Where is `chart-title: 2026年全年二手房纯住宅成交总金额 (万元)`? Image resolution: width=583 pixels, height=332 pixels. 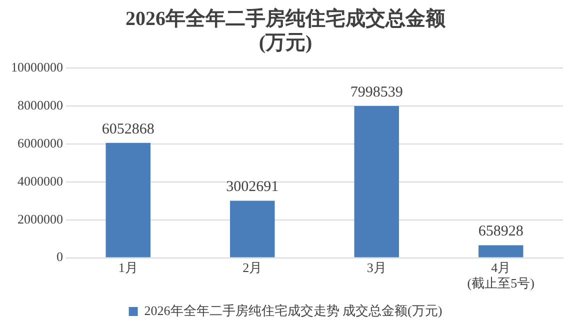
chart-title: 2026年全年二手房纯住宅成交总金额 (万元) is located at coordinates (286, 30).